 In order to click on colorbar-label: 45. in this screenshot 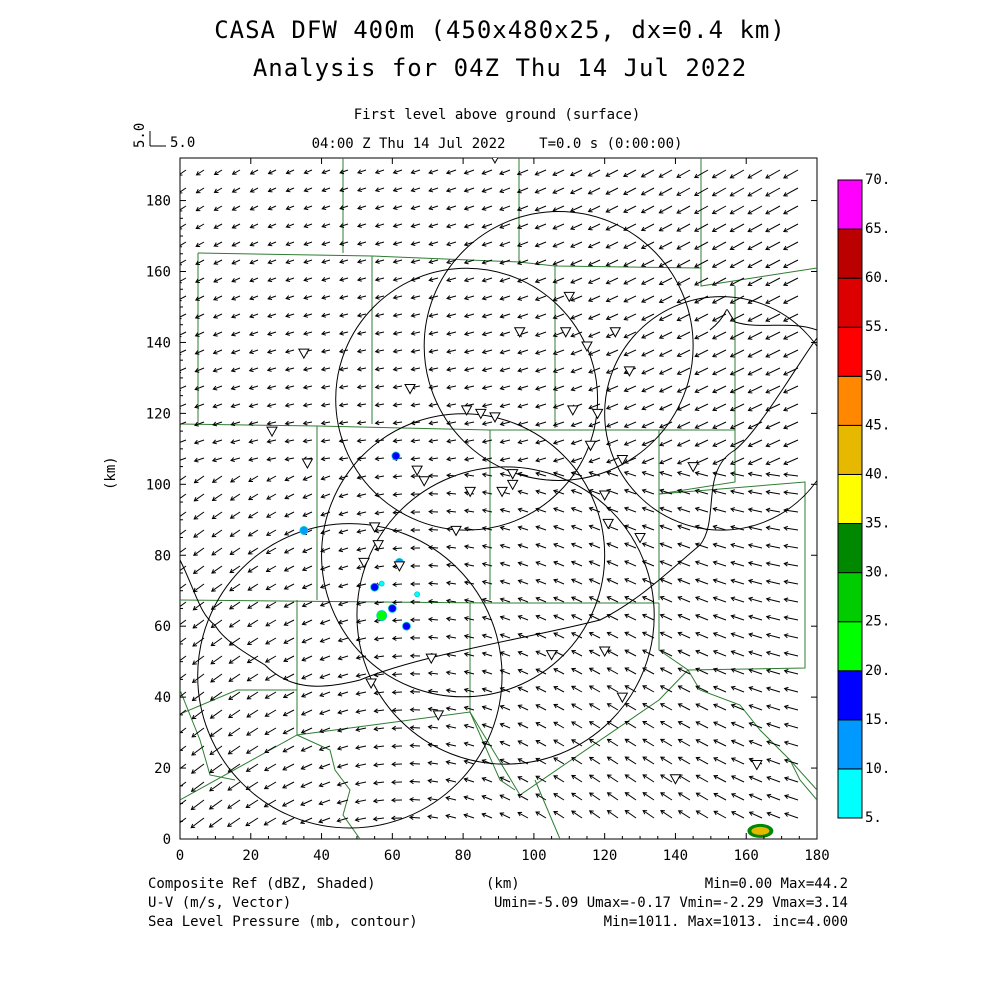, I will do `click(877, 425)`.